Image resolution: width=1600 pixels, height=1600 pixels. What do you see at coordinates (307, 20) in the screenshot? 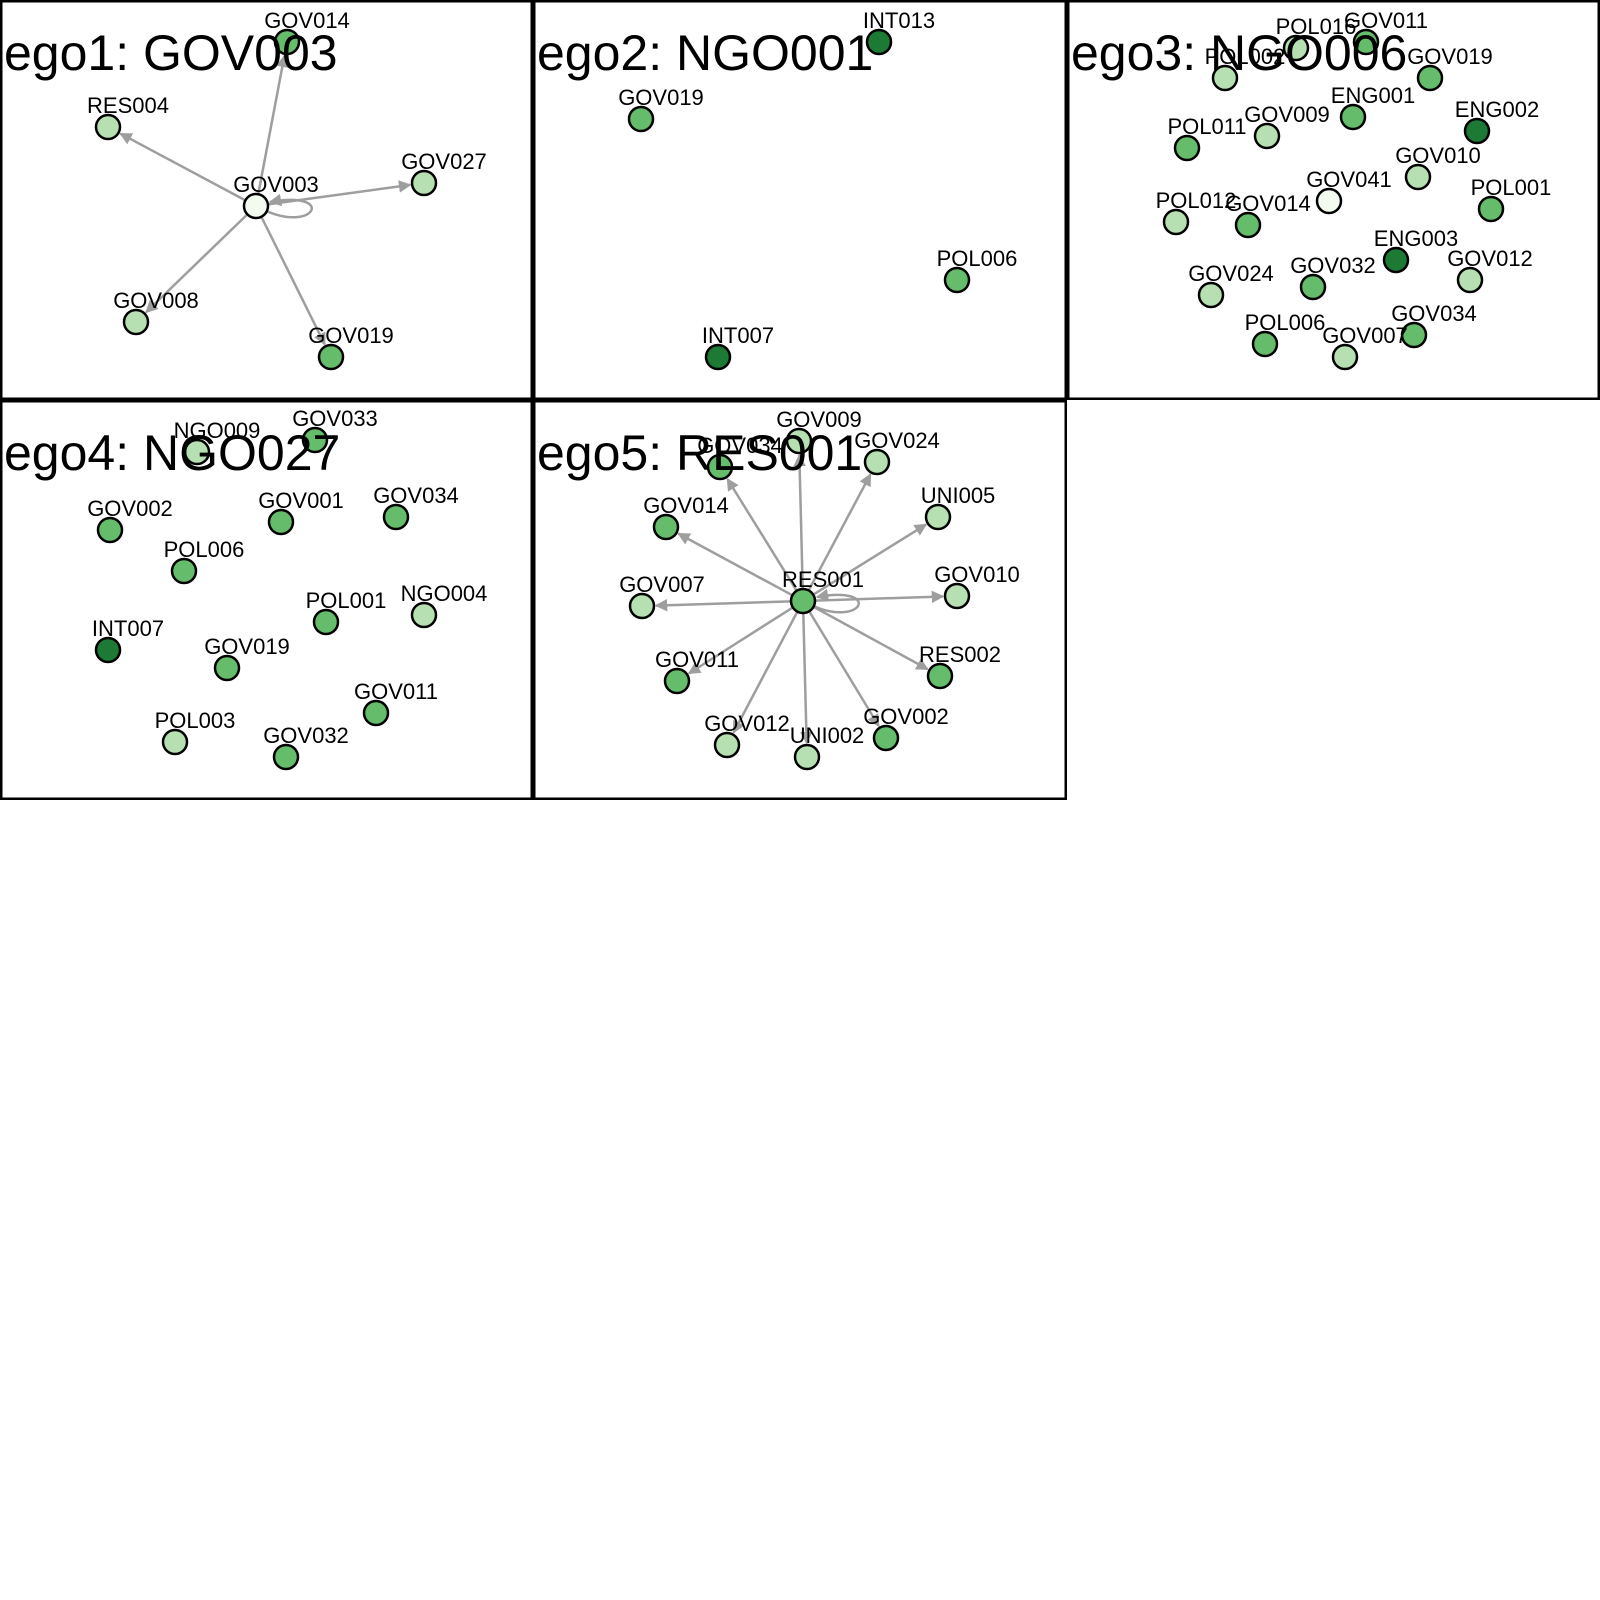
I see `node-label: GOV014` at bounding box center [307, 20].